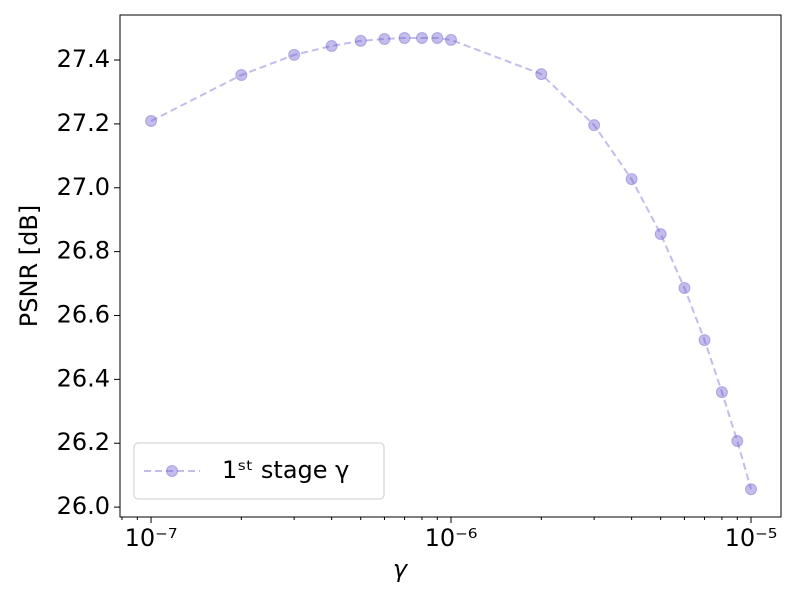  What do you see at coordinates (83, 314) in the screenshot?
I see `y-tick-label: 26.6` at bounding box center [83, 314].